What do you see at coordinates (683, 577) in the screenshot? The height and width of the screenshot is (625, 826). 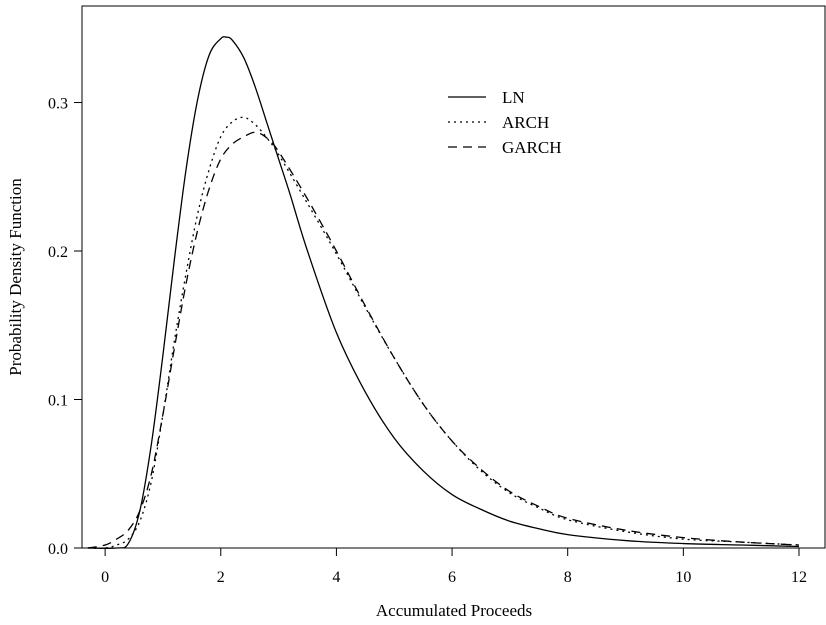 I see `x-tick-label: 10` at bounding box center [683, 577].